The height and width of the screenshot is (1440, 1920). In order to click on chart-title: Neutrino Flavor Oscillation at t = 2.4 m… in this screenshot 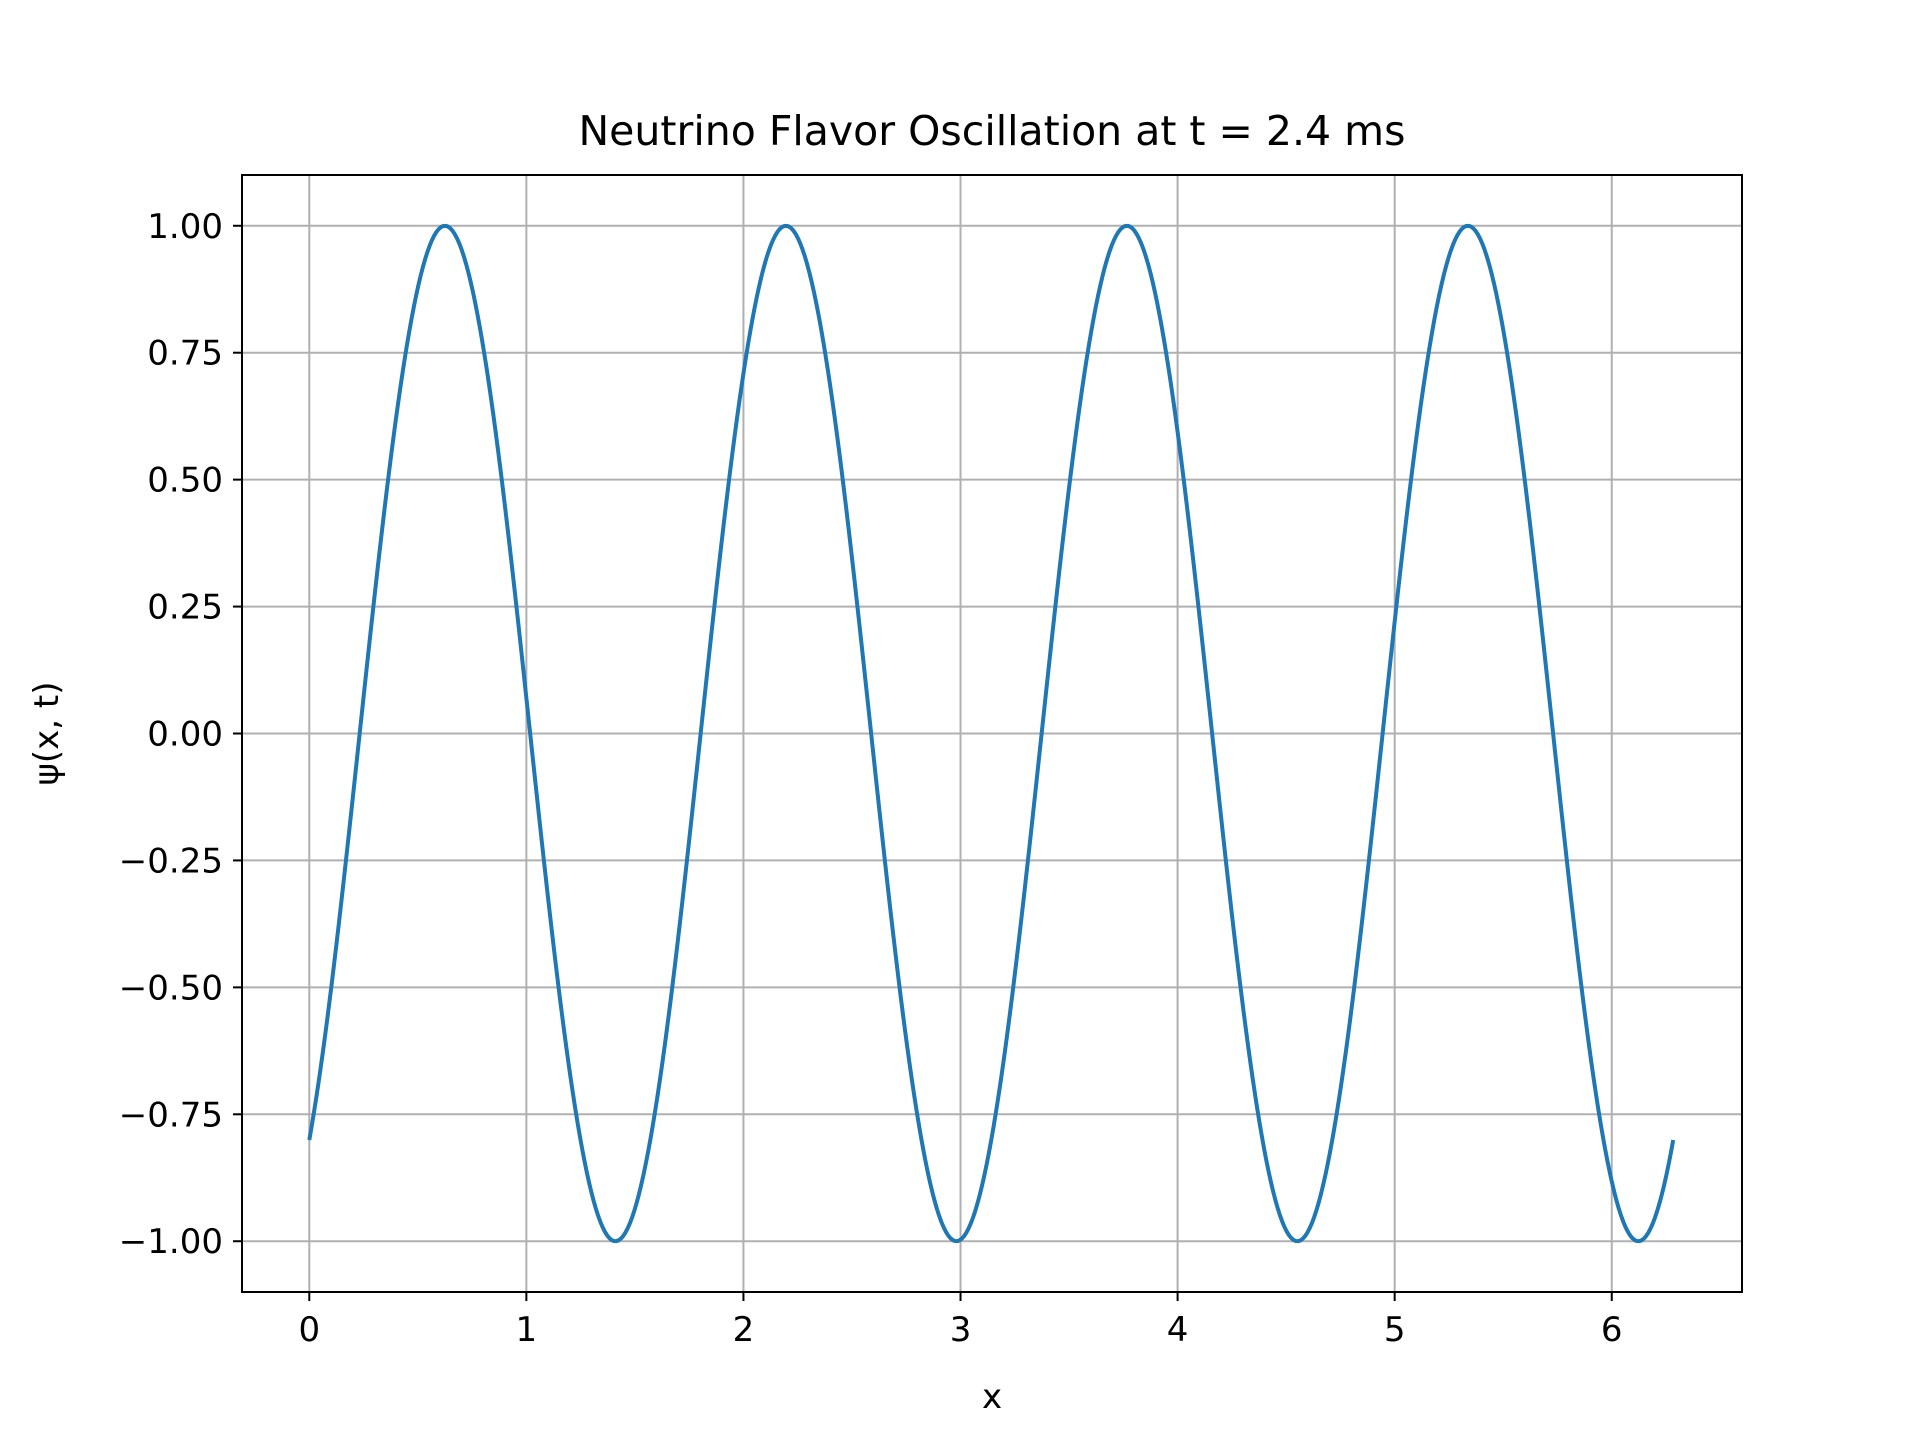, I will do `click(992, 131)`.